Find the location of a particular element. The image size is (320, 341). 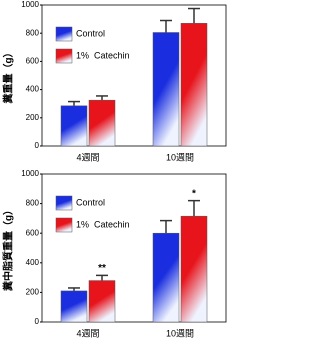

significance-label: * is located at coordinates (194, 193).